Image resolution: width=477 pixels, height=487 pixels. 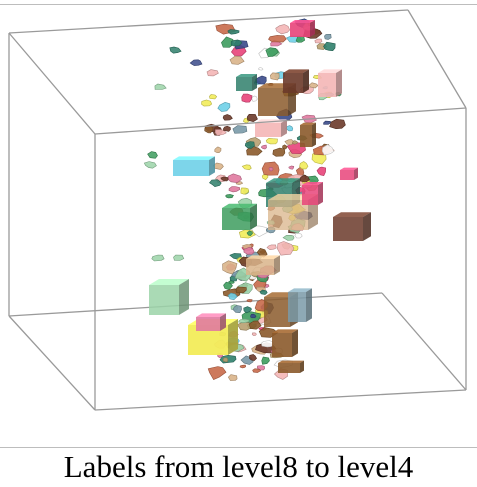 What do you see at coordinates (238, 4) in the screenshot?
I see `top-rule` at bounding box center [238, 4].